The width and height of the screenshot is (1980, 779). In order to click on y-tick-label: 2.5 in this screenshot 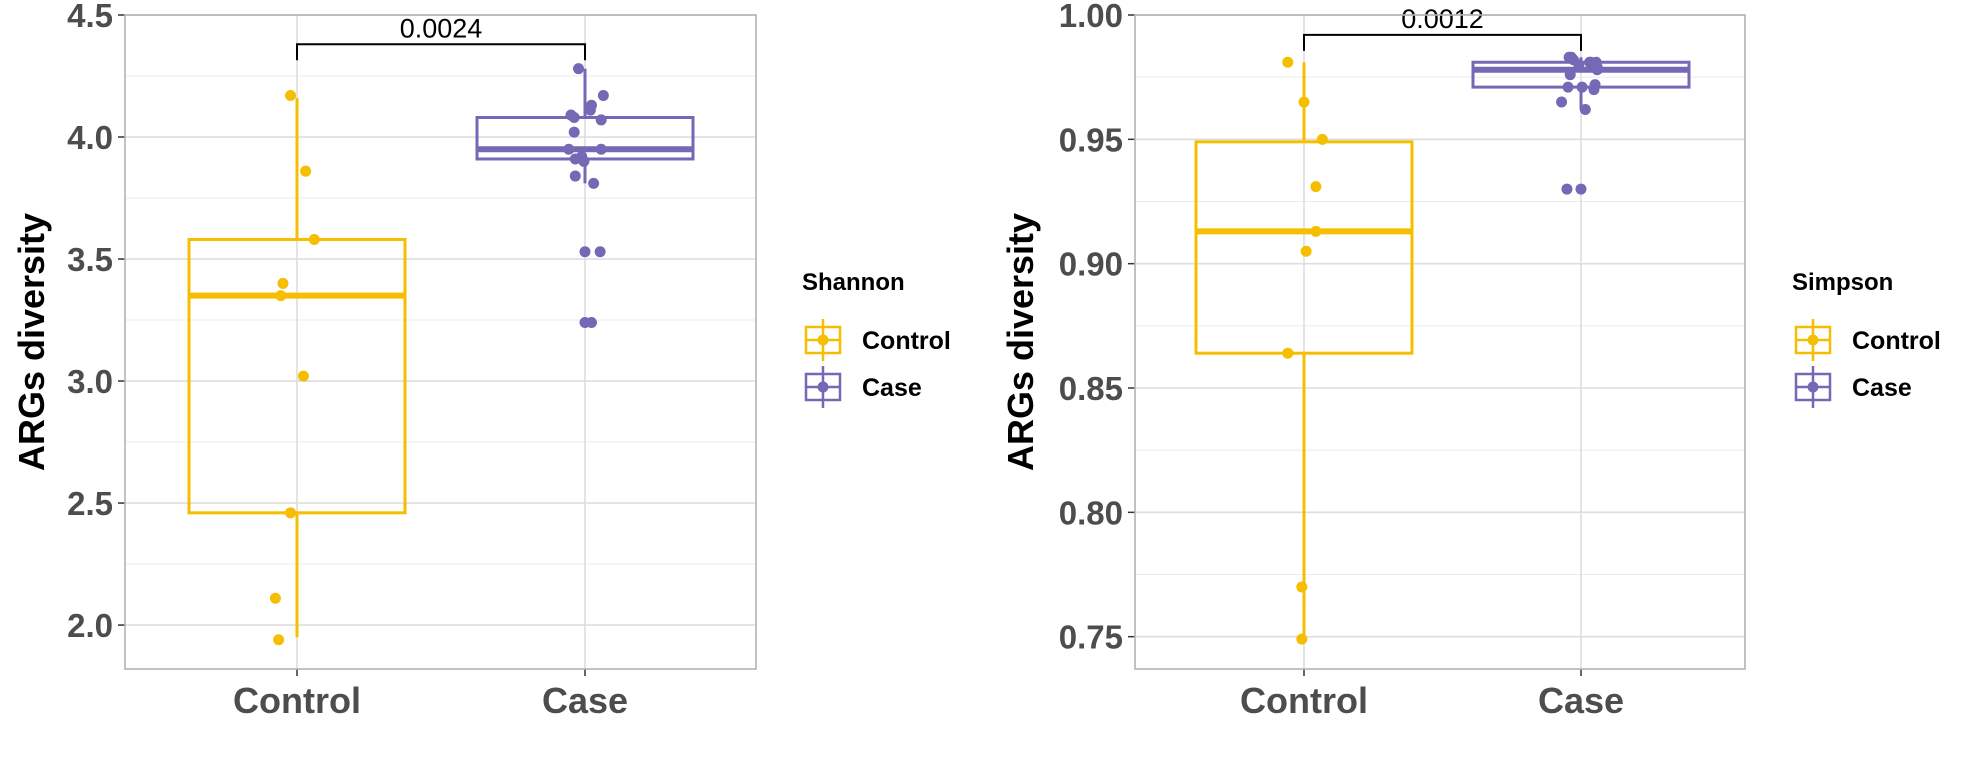, I will do `click(90, 503)`.